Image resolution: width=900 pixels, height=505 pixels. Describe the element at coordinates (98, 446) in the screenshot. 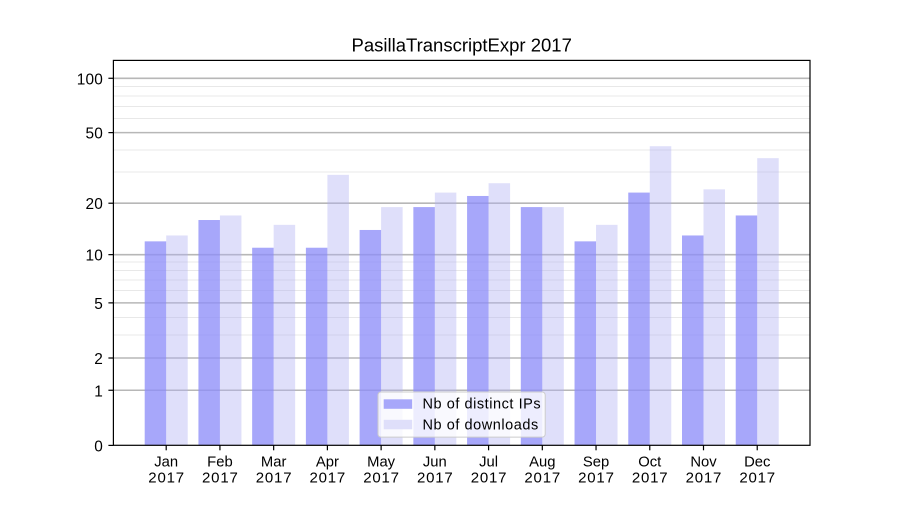

I see `svg-text: 0` at that location.